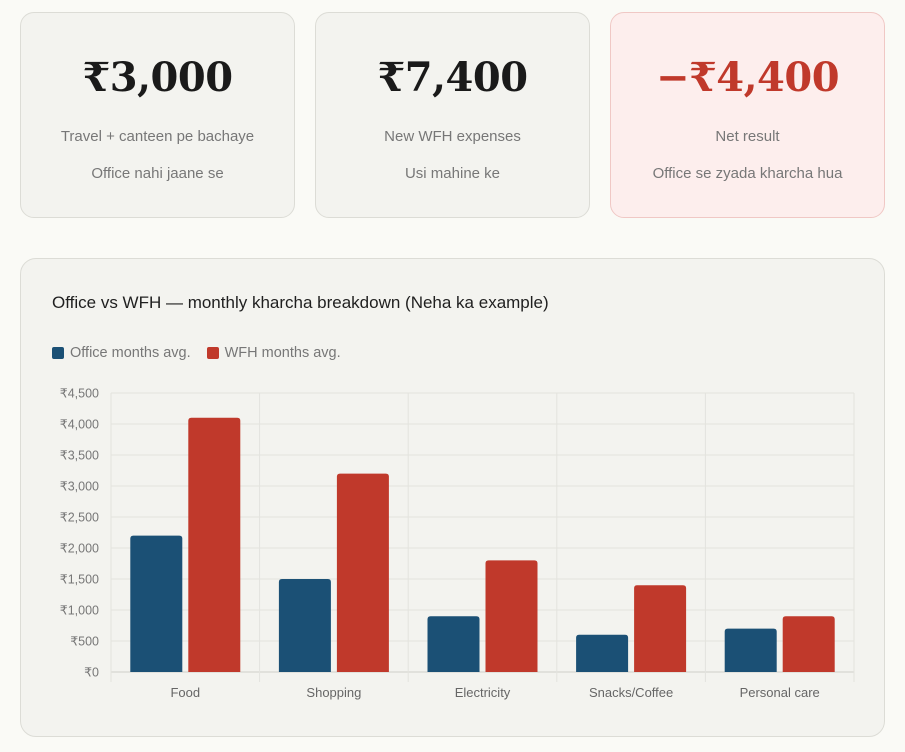 The height and width of the screenshot is (752, 905). What do you see at coordinates (79, 425) in the screenshot?
I see `y-tick-label: ₹4,000` at bounding box center [79, 425].